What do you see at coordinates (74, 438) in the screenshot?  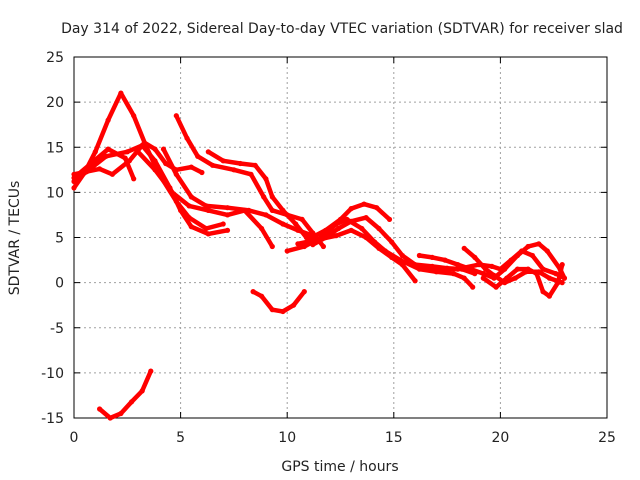 I see `x-tick-label: 0` at bounding box center [74, 438].